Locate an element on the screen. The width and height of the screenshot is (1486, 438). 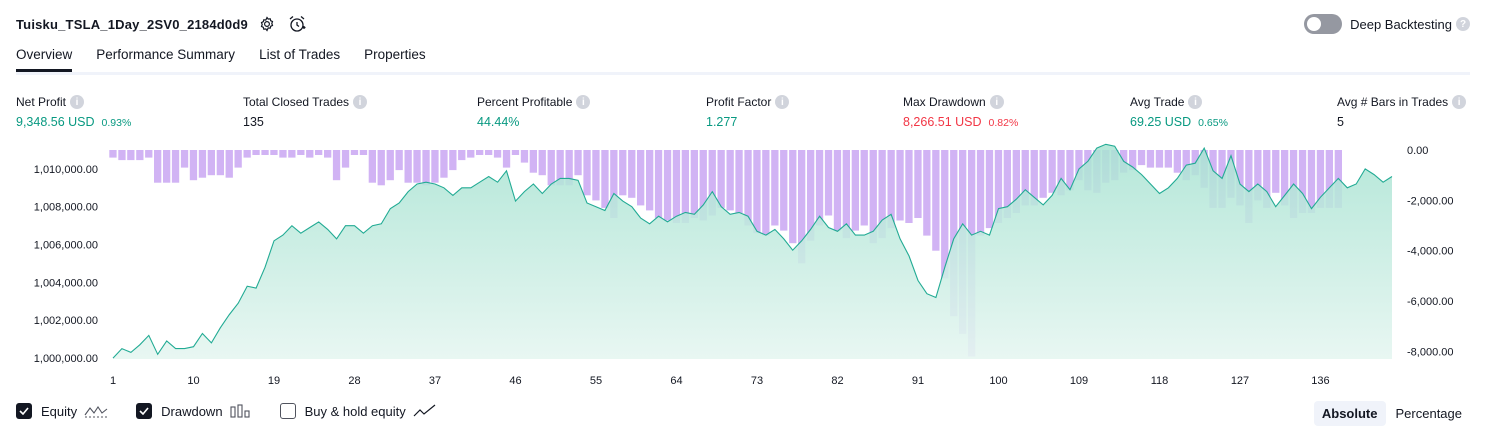
left-axis-tick-label: 1,000,000.00 is located at coordinates (66, 359).